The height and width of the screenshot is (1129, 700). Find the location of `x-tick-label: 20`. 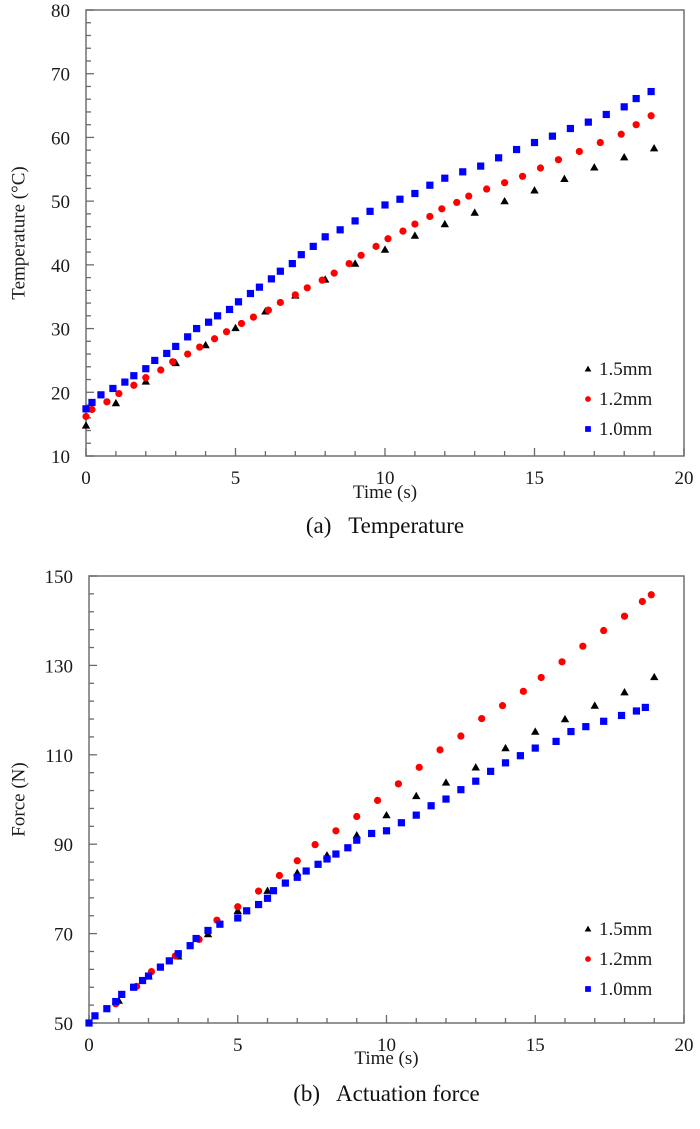

x-tick-label: 20 is located at coordinates (684, 478).